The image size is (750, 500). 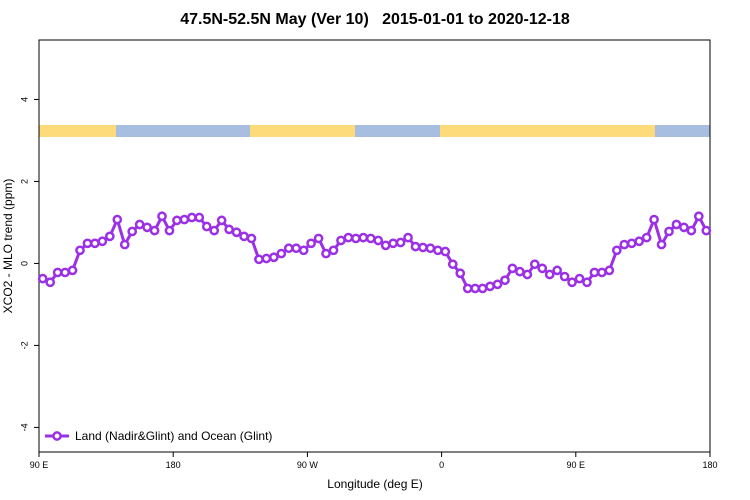 I want to click on x-axis-label: Longitude (deg E), so click(x=374, y=484).